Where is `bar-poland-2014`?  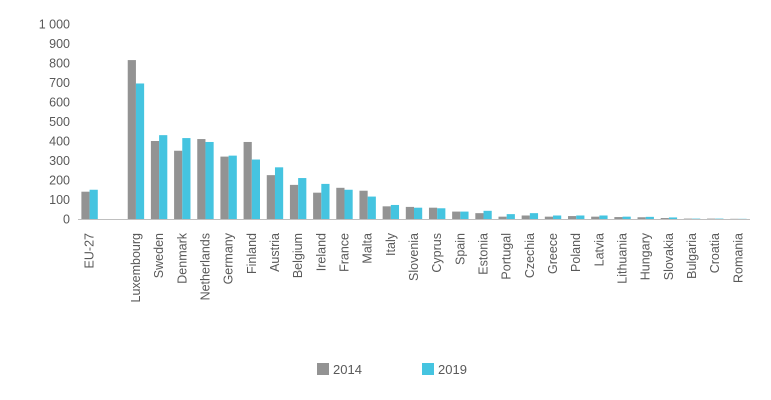
bar-poland-2014 is located at coordinates (572, 217).